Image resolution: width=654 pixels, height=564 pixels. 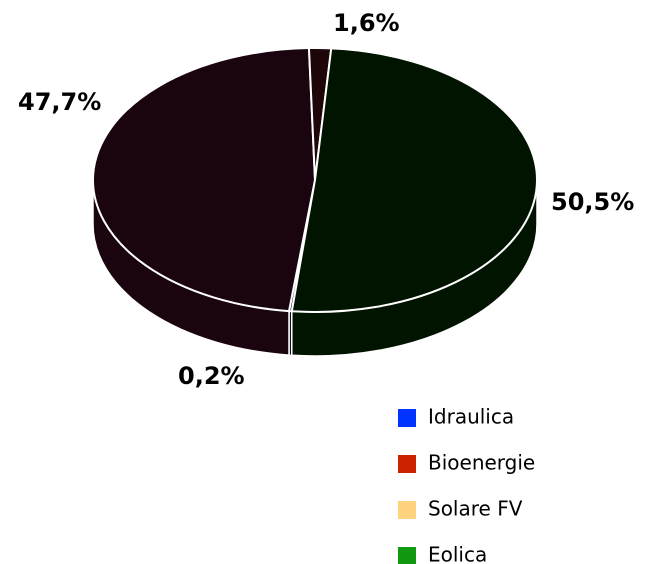 What do you see at coordinates (366, 23) in the screenshot?
I see `data-label: 1,6%` at bounding box center [366, 23].